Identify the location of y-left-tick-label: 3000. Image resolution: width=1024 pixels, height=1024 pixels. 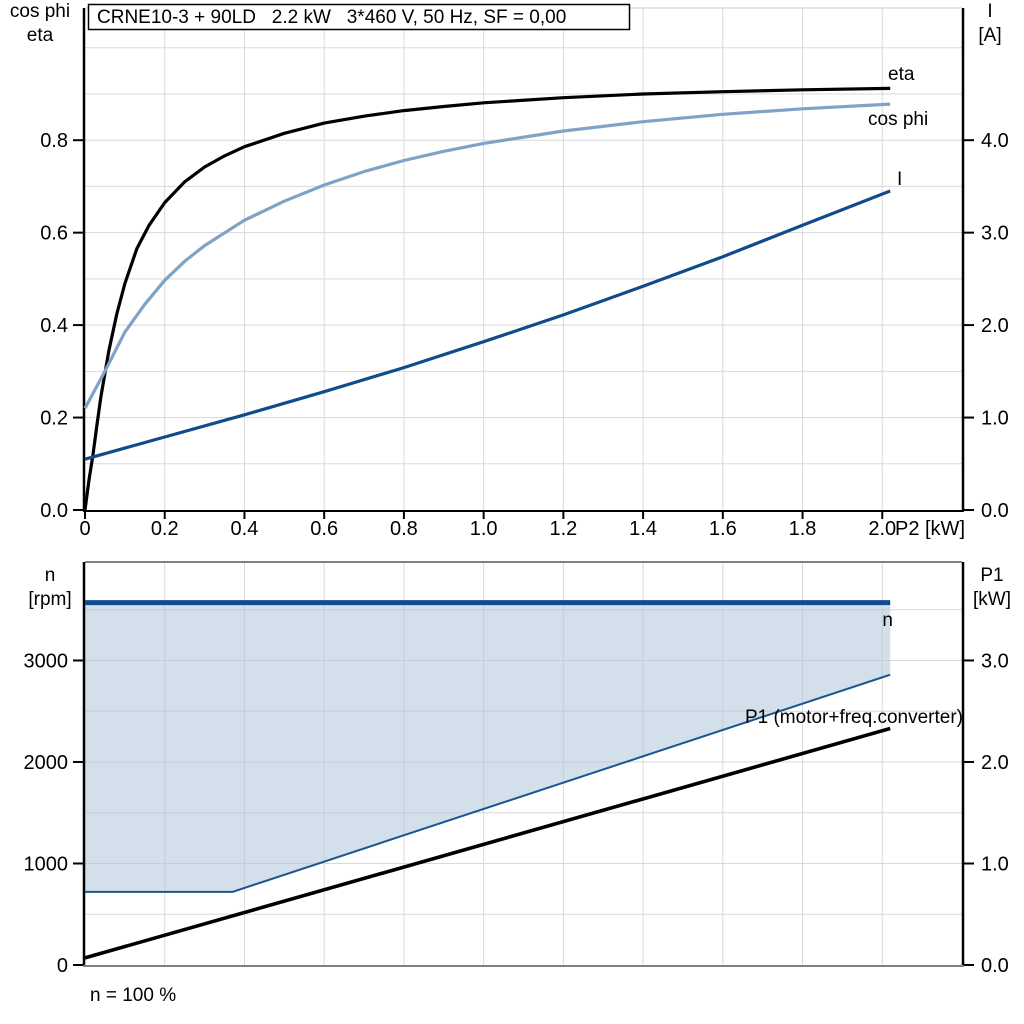
(46, 661).